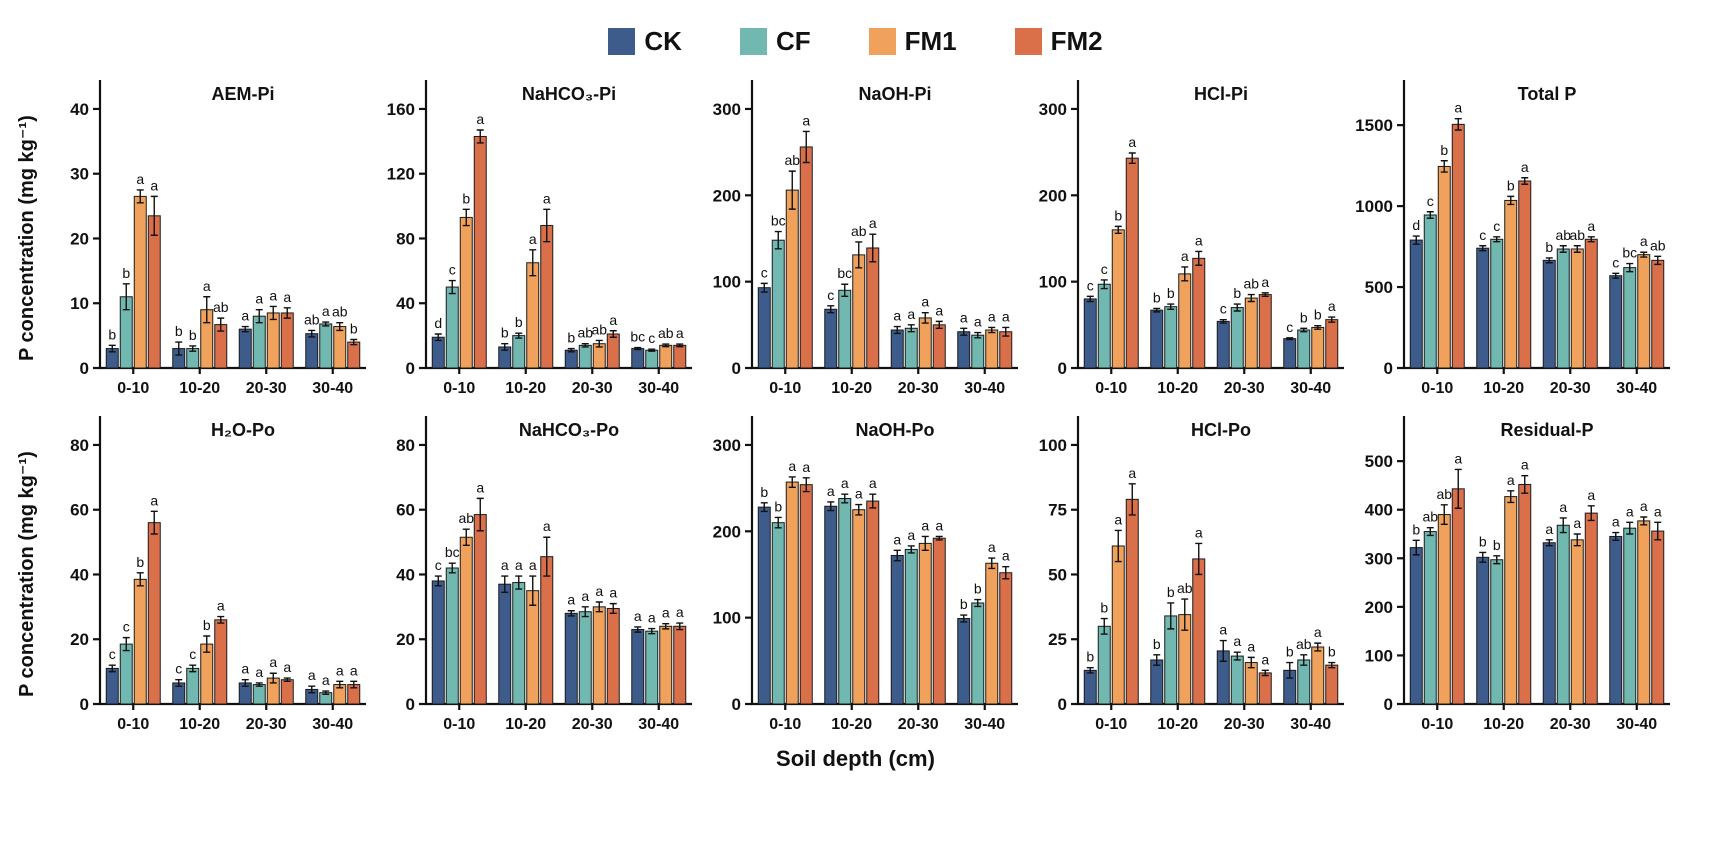  What do you see at coordinates (401, 109) in the screenshot?
I see `y-tick-label: 160` at bounding box center [401, 109].